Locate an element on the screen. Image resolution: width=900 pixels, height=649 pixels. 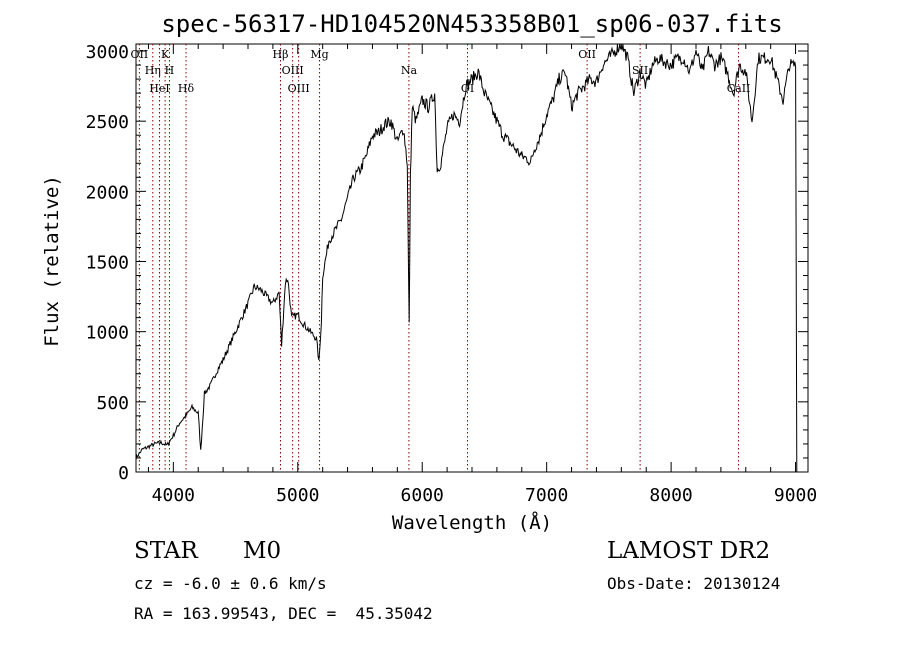
line-marker-label: Hη is located at coordinates (153, 70).